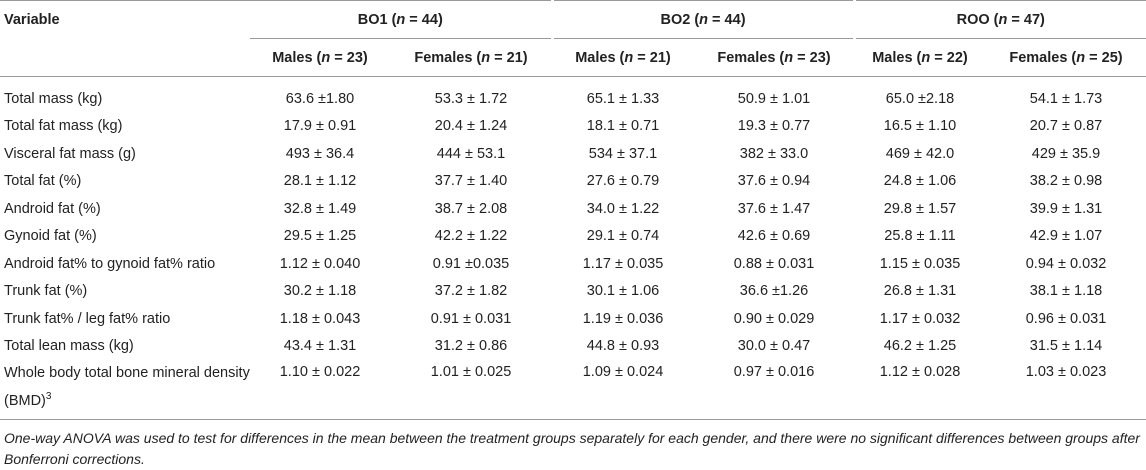  Describe the element at coordinates (623, 126) in the screenshot. I see `cell-value: 18.1 ± 0.71` at that location.